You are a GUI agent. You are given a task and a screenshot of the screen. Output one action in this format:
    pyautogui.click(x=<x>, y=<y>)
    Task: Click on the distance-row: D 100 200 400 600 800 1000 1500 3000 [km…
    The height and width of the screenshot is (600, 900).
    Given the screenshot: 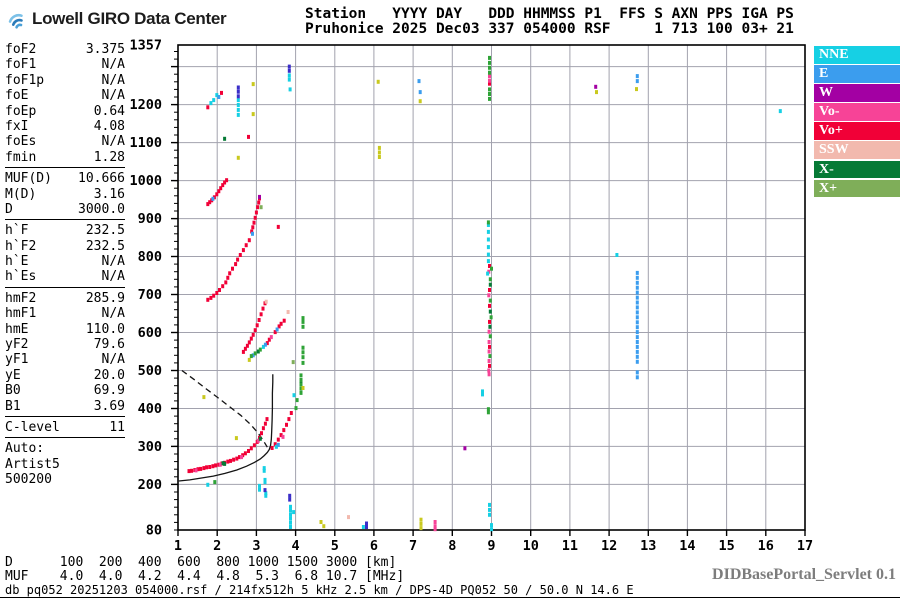 What is the action you would take?
    pyautogui.click(x=201, y=562)
    